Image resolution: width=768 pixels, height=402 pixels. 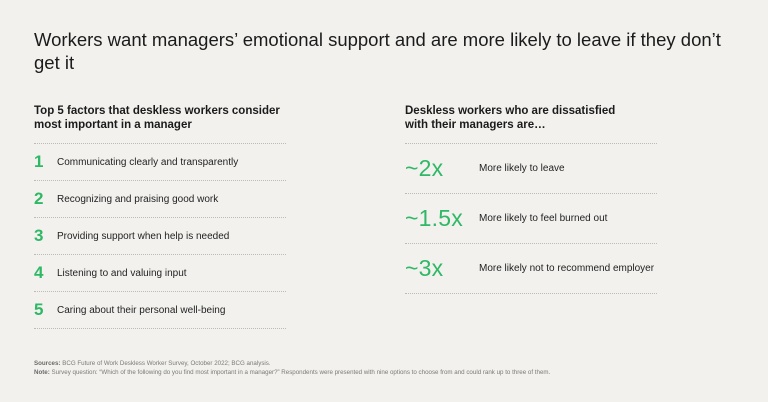 What do you see at coordinates (522, 168) in the screenshot?
I see `stat-text: More likely to leave` at bounding box center [522, 168].